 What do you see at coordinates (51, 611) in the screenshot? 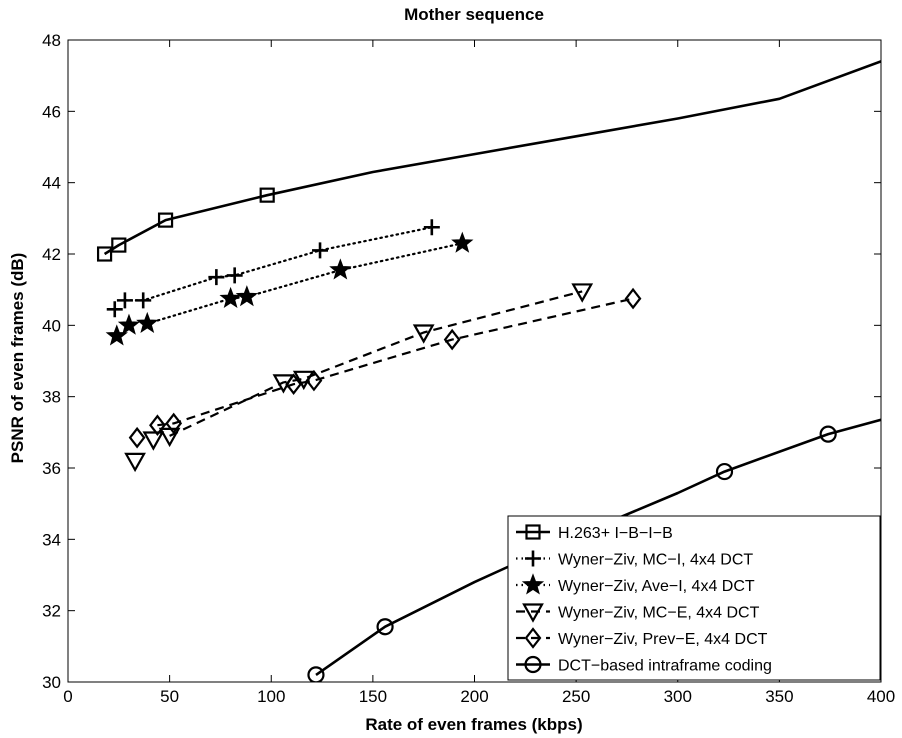
I see `y-tick-label: 32` at bounding box center [51, 611].